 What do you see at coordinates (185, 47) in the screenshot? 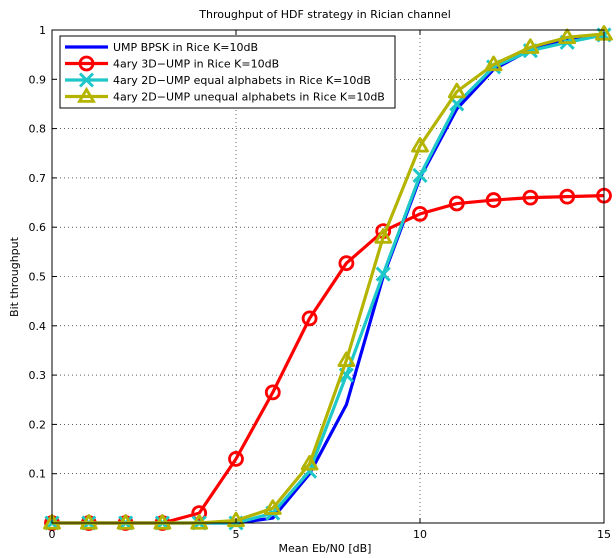
I see `legend-label: UMP BPSK in Rice K=10dB` at bounding box center [185, 47].